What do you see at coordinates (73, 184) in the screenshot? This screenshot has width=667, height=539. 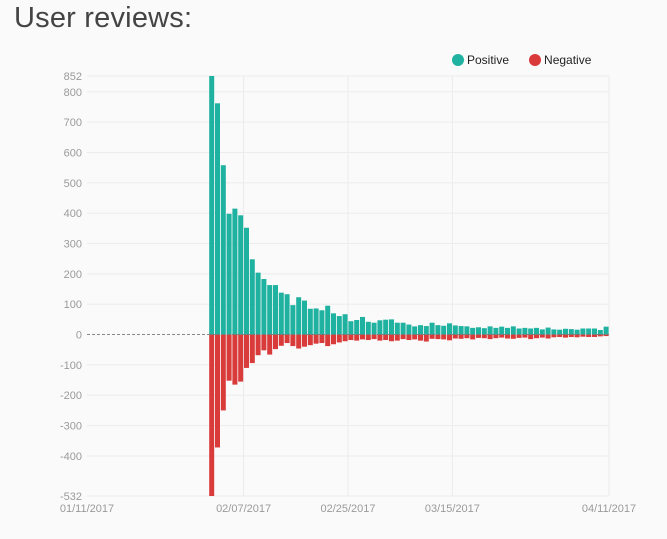 I see `y-tick-label: 500` at bounding box center [73, 184].